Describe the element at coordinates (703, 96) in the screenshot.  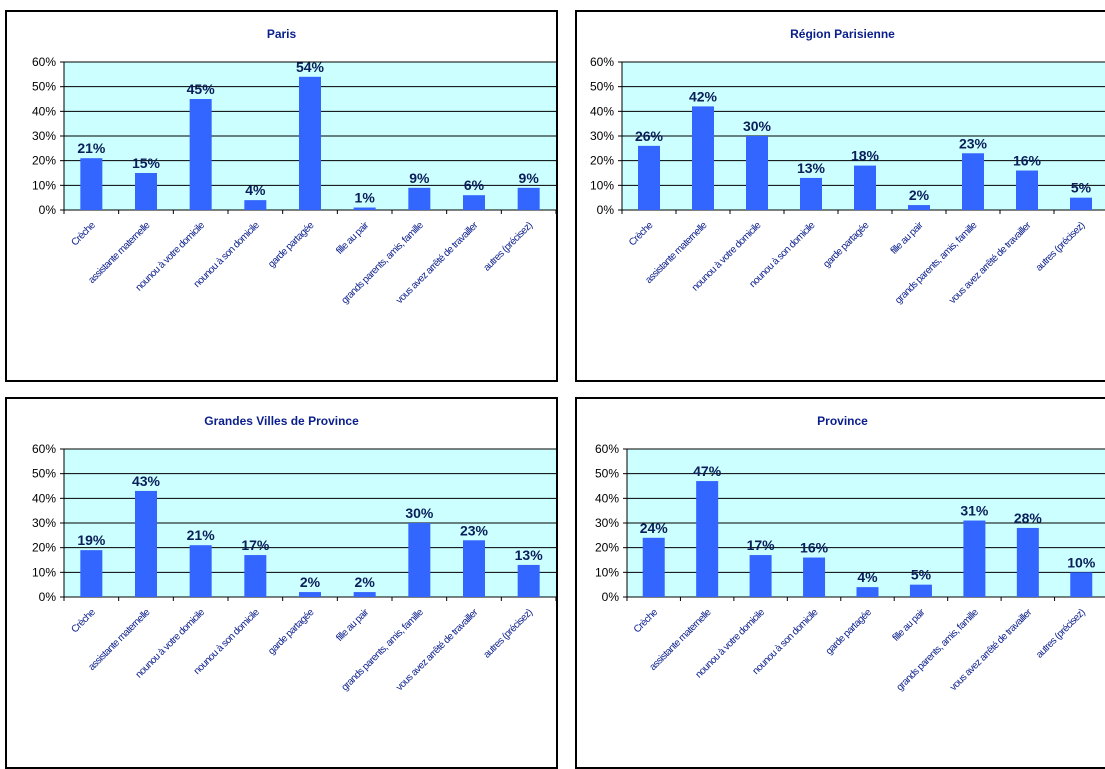
I see `data-label: 42%` at that location.